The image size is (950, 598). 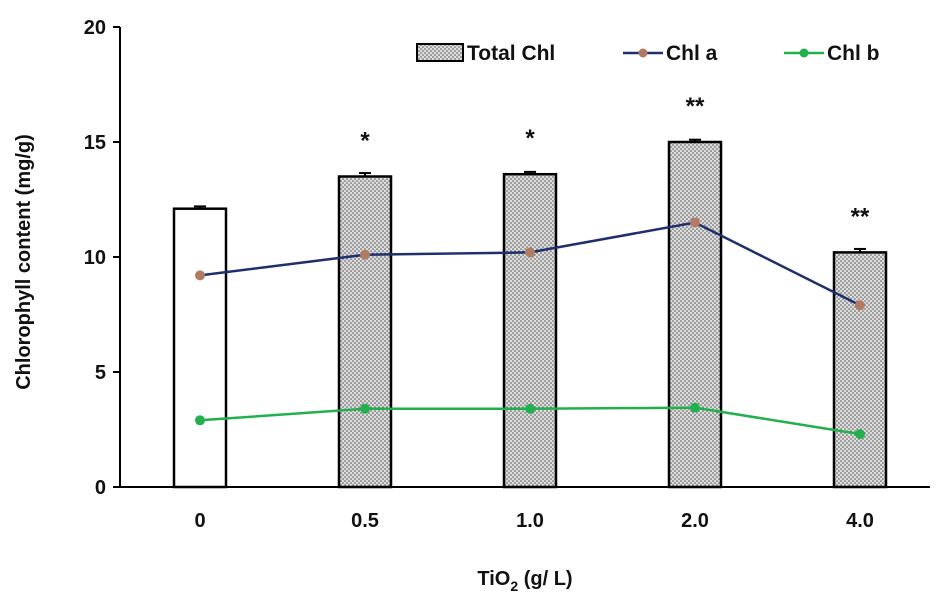 What do you see at coordinates (95, 28) in the screenshot?
I see `y-tick-label: 20` at bounding box center [95, 28].